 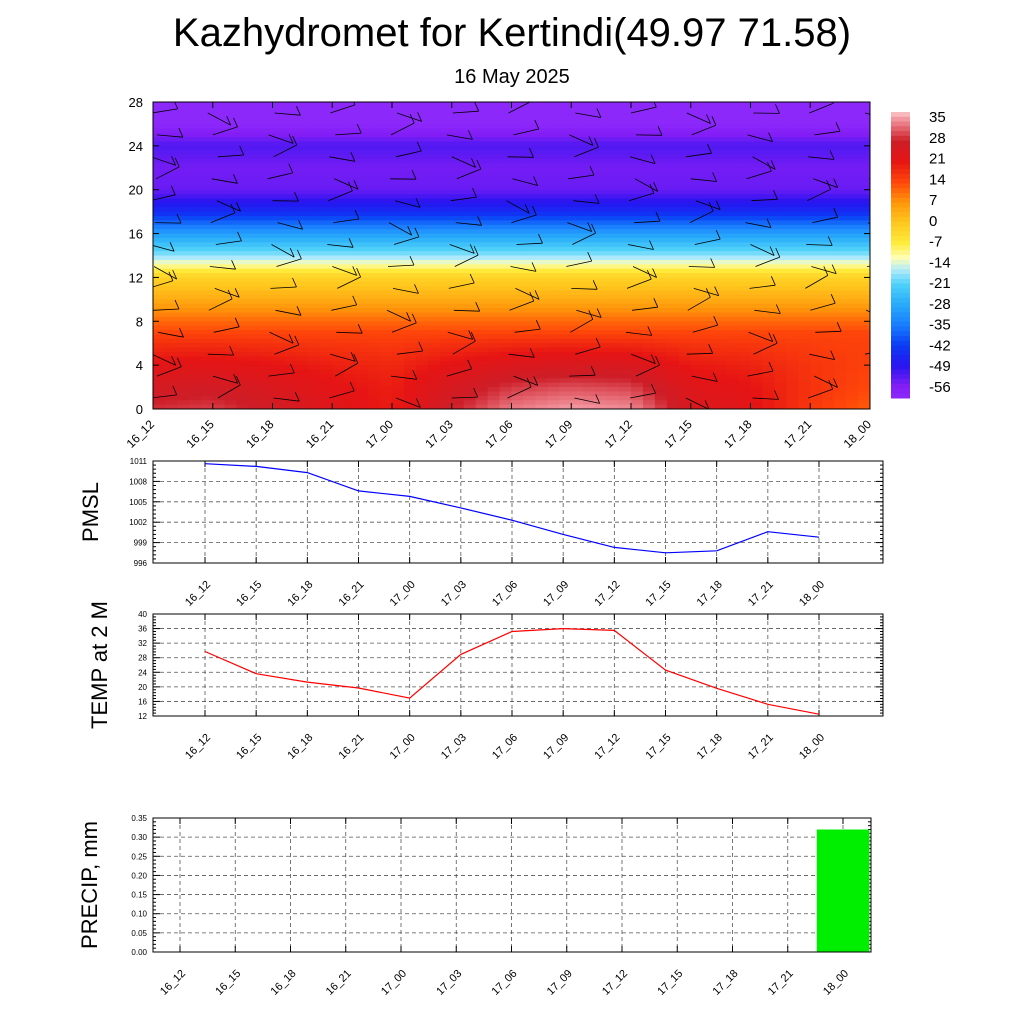 I want to click on y-tick-label: 32, so click(x=142, y=643).